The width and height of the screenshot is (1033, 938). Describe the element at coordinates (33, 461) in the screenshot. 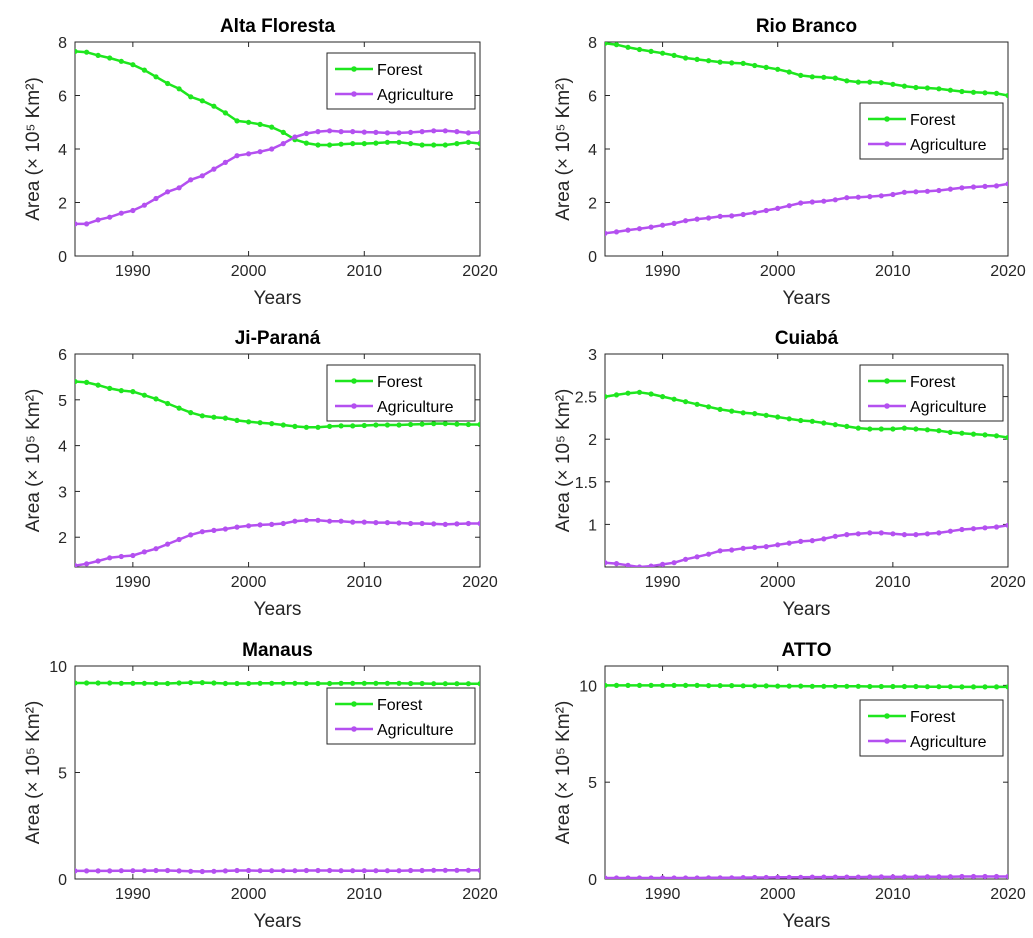

I see `y-axis-label: Area (× 10⁵ Km²)` at that location.